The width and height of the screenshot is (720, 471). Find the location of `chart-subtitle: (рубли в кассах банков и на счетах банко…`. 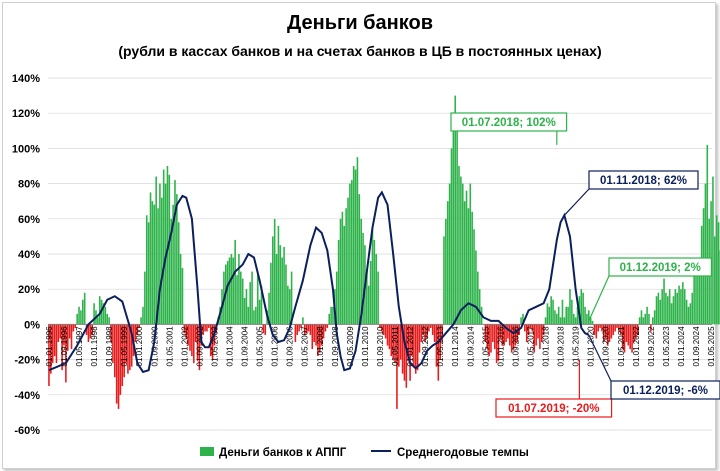

chart-subtitle: (рубли в кассах банков и на счетах банко… is located at coordinates (360, 51).